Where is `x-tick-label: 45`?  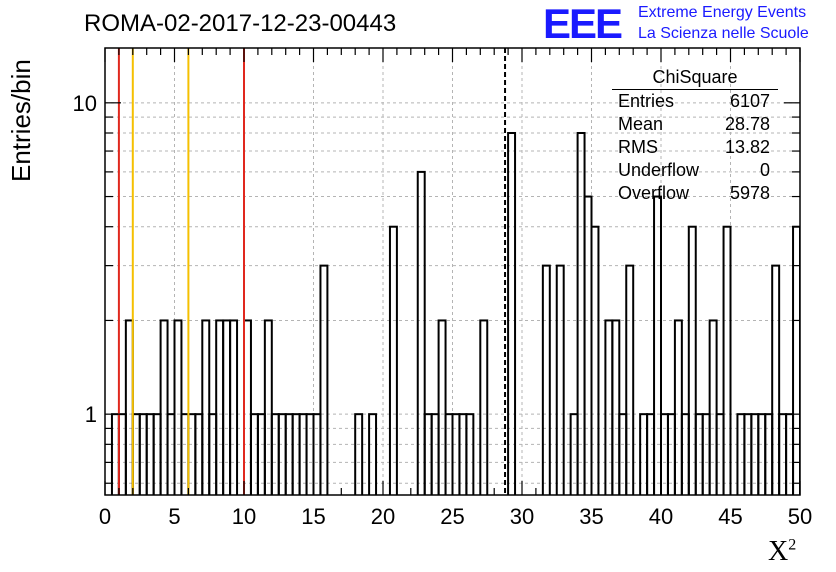
x-tick-label: 45 is located at coordinates (730, 516).